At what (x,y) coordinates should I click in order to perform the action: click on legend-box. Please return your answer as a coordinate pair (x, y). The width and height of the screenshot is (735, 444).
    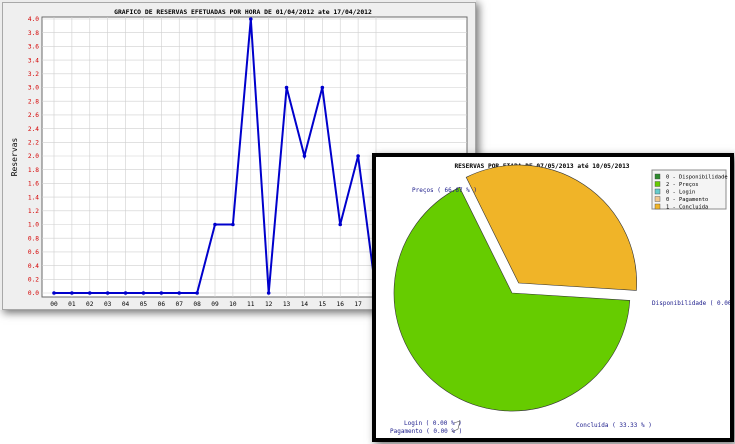
    Looking at the image, I should click on (689, 189).